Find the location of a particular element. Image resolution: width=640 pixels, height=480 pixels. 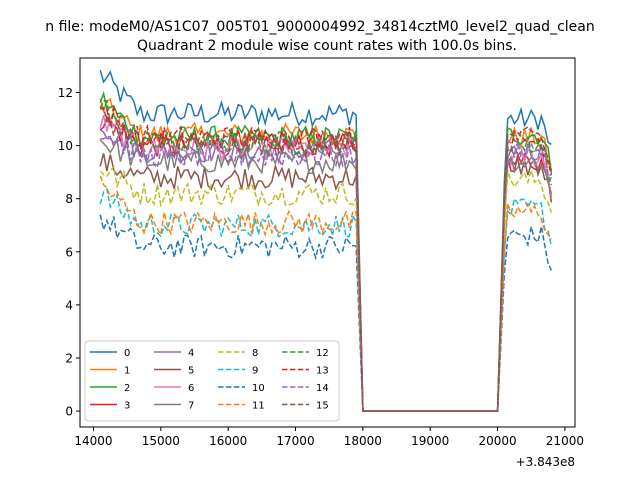

legend-label-10: 10 is located at coordinates (258, 388).